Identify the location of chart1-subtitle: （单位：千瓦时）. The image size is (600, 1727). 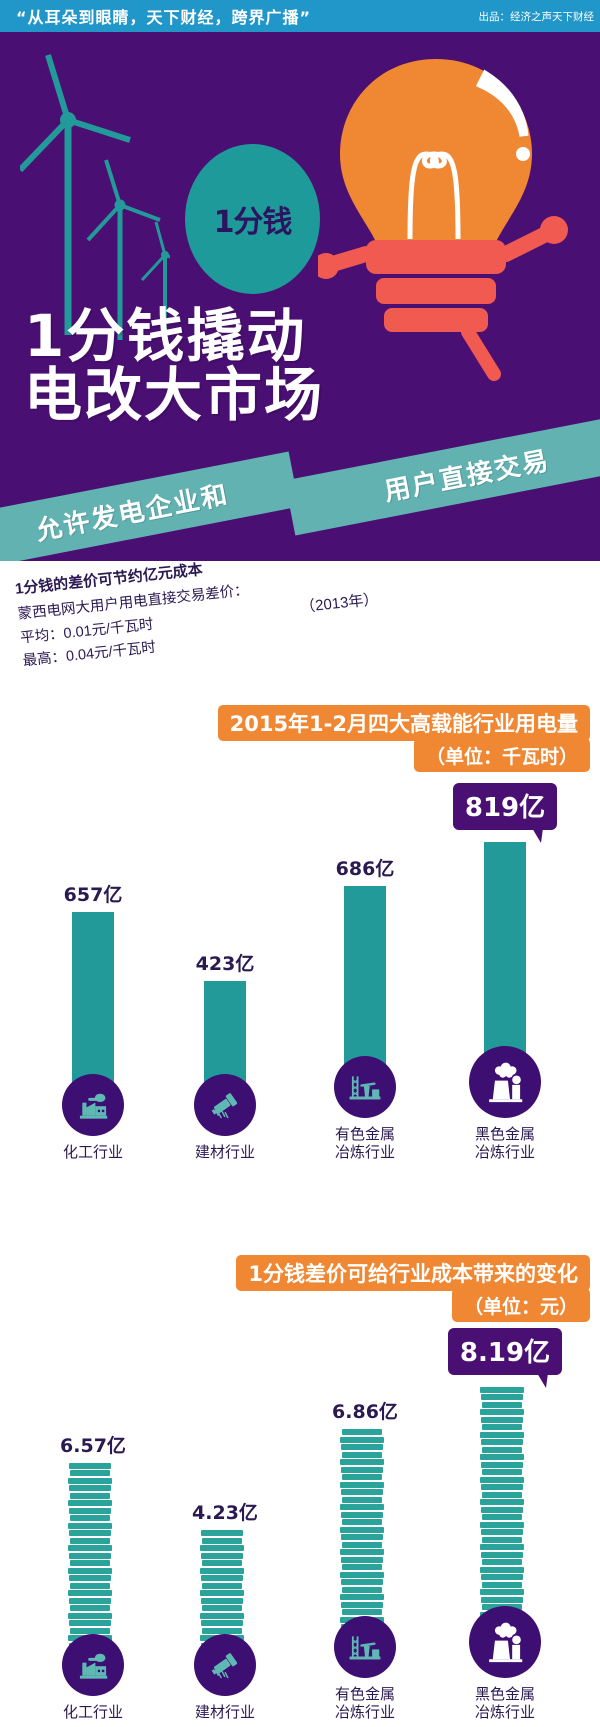
(501, 755).